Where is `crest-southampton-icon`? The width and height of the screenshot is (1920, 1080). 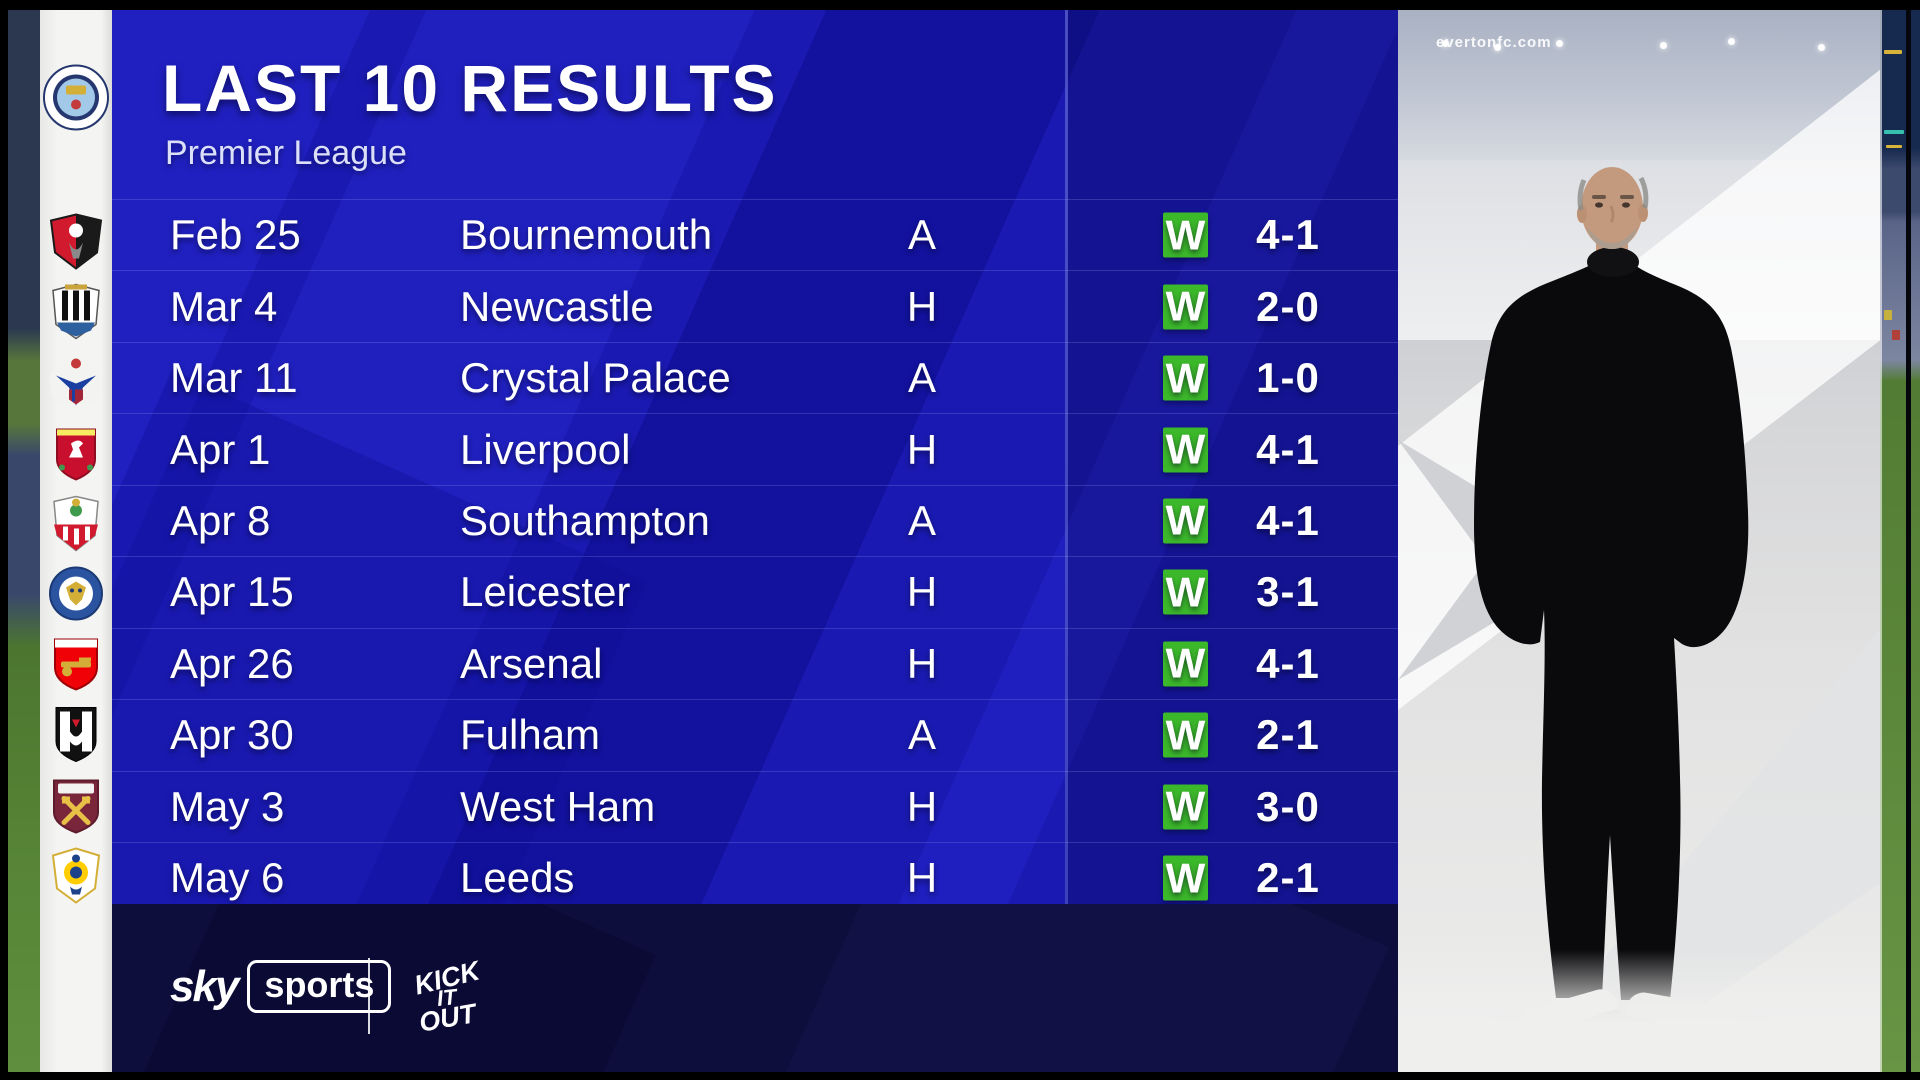
crest-southampton-icon is located at coordinates (76, 526).